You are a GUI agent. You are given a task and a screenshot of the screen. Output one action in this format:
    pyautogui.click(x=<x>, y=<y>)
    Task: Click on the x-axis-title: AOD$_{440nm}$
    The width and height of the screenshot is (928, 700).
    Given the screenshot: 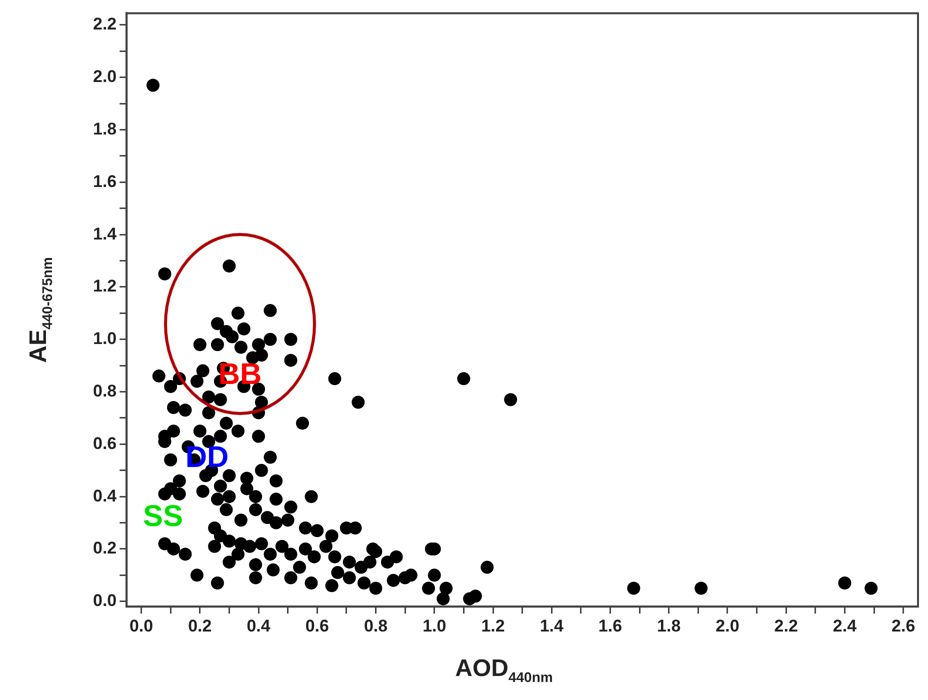 What is the action you would take?
    pyautogui.click(x=504, y=670)
    